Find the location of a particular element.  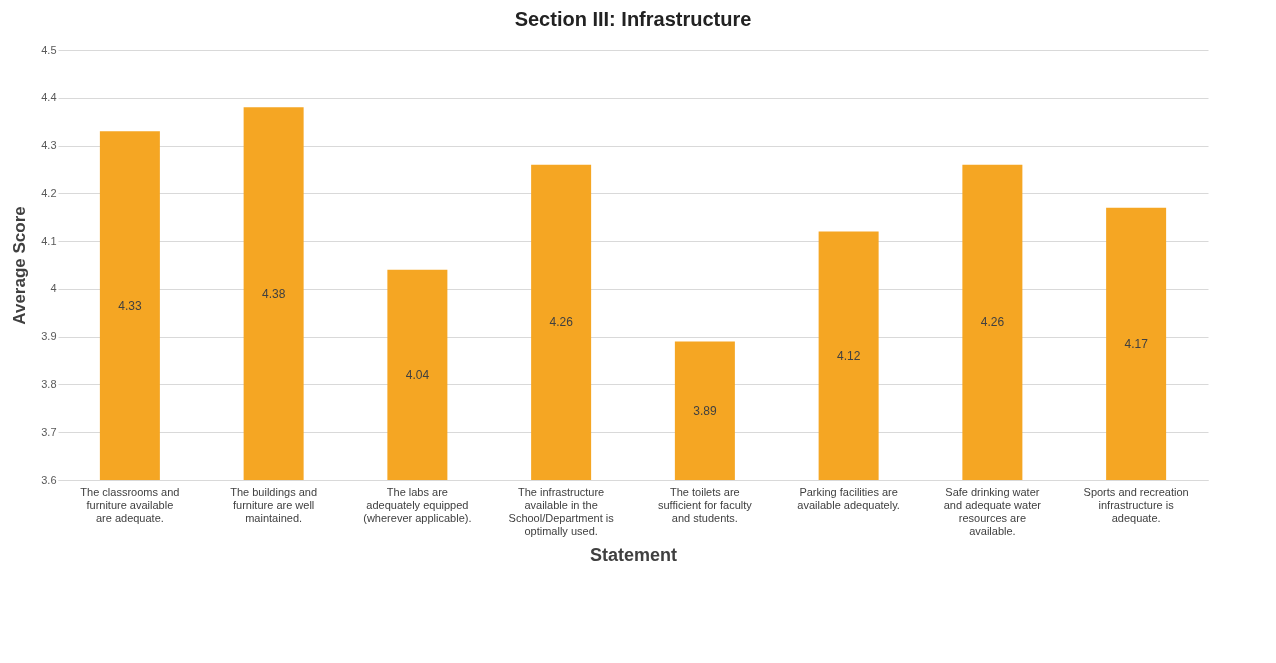

y-tick-label: 3.8 is located at coordinates (49, 383).